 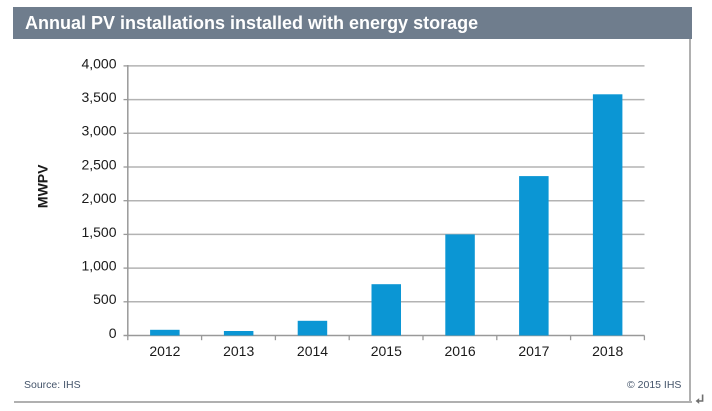 What do you see at coordinates (386, 351) in the screenshot?
I see `svg-text: 2015` at bounding box center [386, 351].